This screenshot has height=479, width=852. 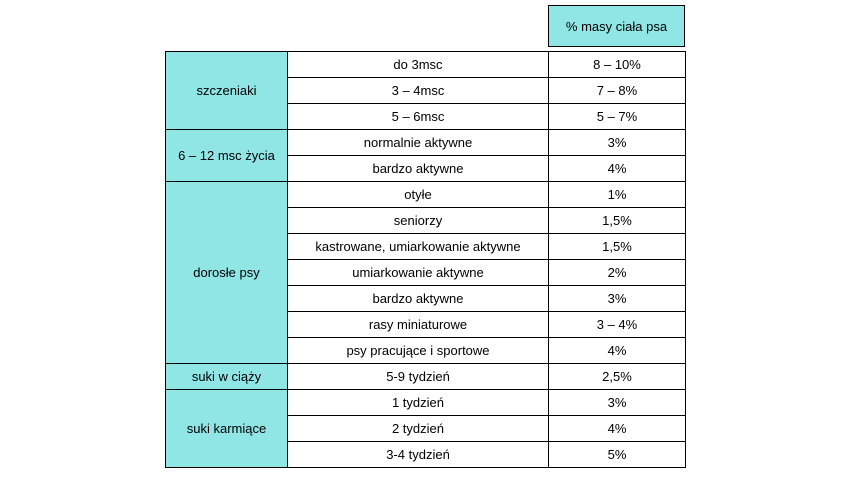 I want to click on table-row: suki w ciąży 5-9 tydzień 2,5%, so click(x=425, y=376).